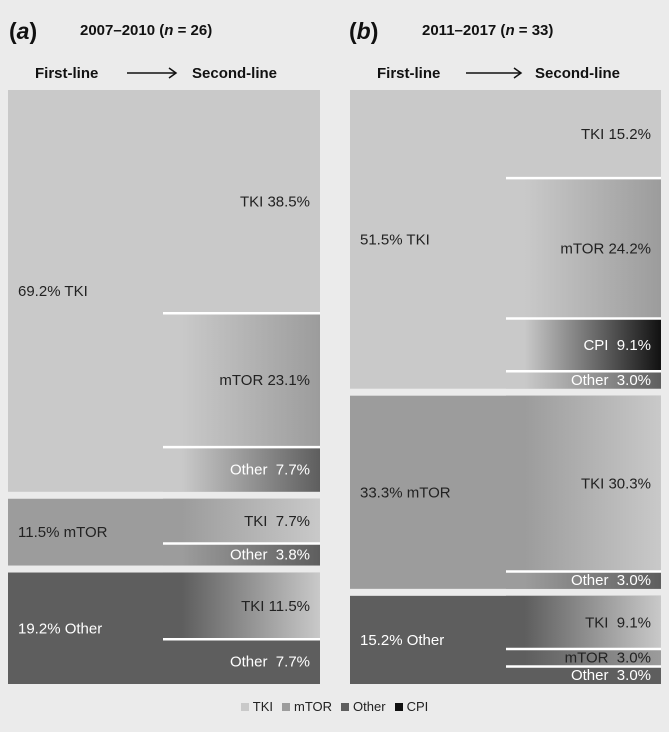 Image resolution: width=669 pixels, height=732 pixels. Describe the element at coordinates (345, 706) in the screenshot. I see `legend-swatch-other` at that location.